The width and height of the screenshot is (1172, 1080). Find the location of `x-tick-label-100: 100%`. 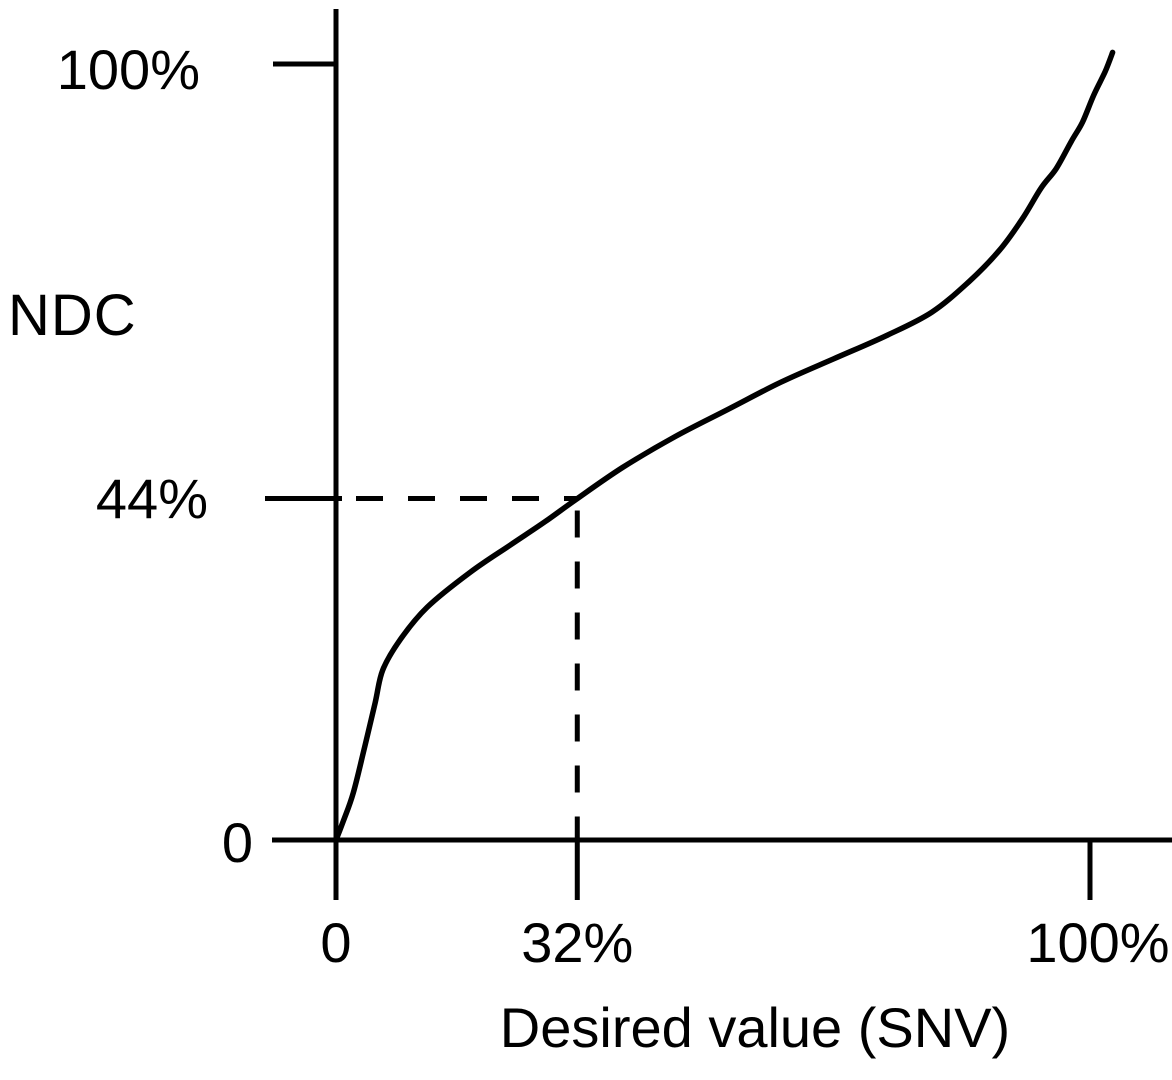

x-tick-label-100: 100% is located at coordinates (1098, 942).